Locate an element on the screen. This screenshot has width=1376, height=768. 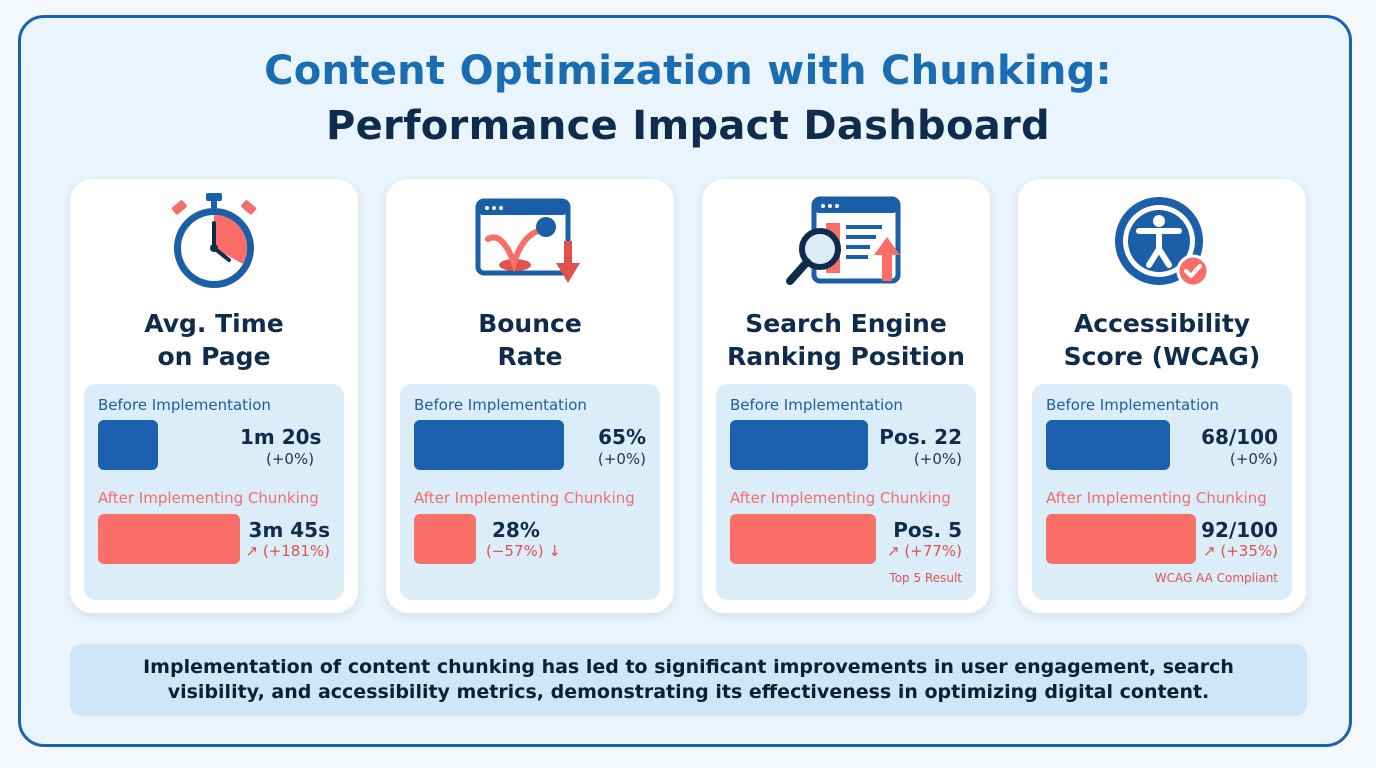
bounce-icon is located at coordinates (530, 241).